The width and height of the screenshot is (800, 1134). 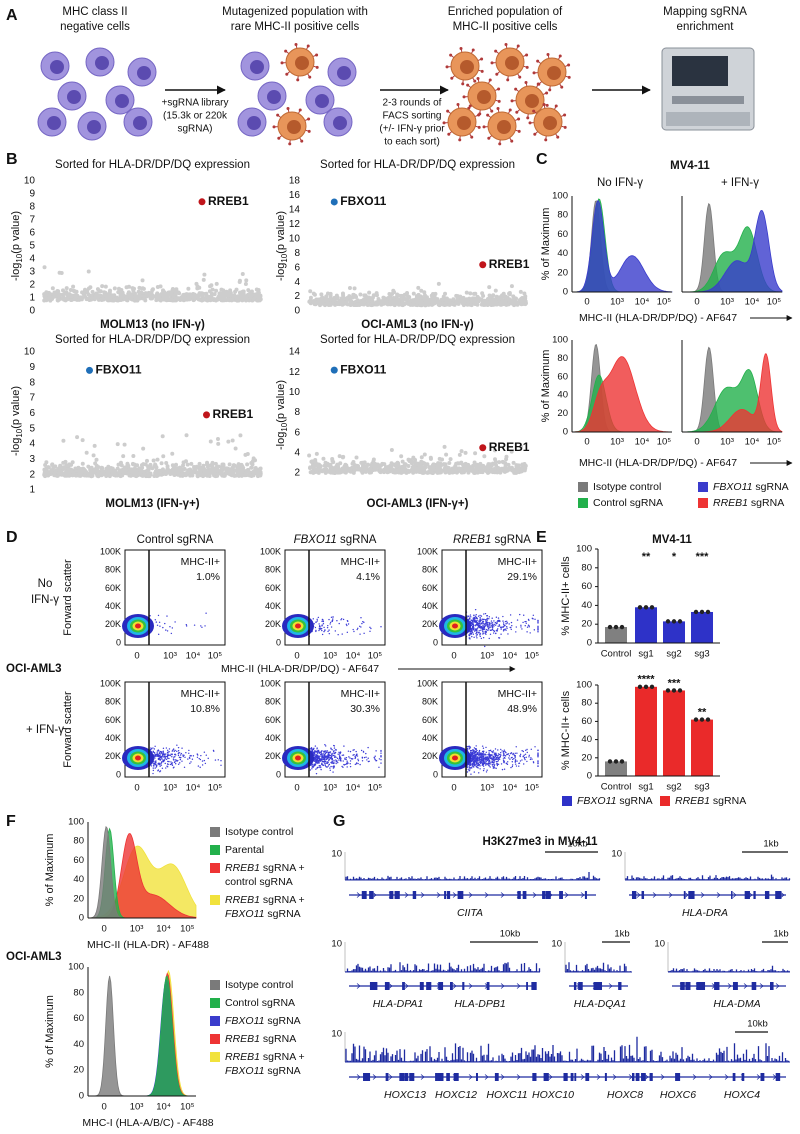 I want to click on plot-title: Sorted for HLA-DR/DP/DQ expression, so click(x=417, y=340).